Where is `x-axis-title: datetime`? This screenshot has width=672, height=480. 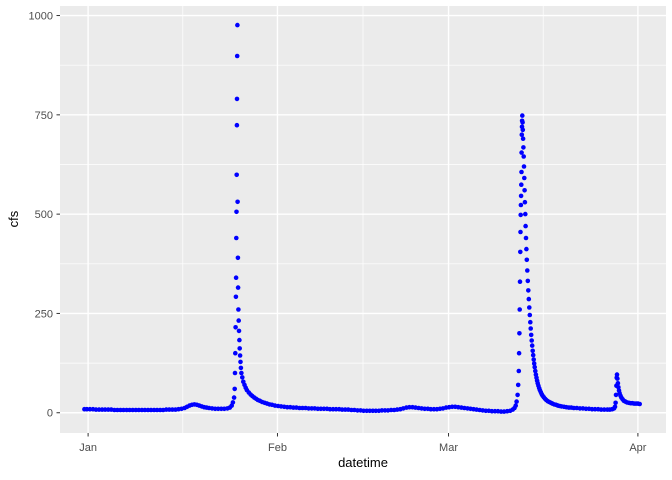
x-axis-title: datetime is located at coordinates (363, 462).